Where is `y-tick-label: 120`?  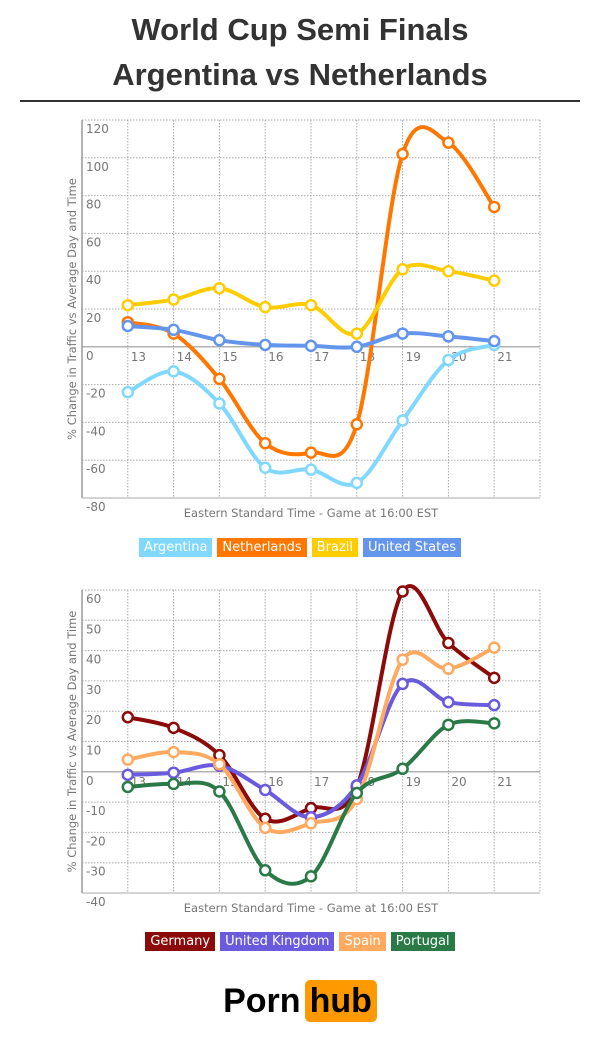
y-tick-label: 120 is located at coordinates (97, 129).